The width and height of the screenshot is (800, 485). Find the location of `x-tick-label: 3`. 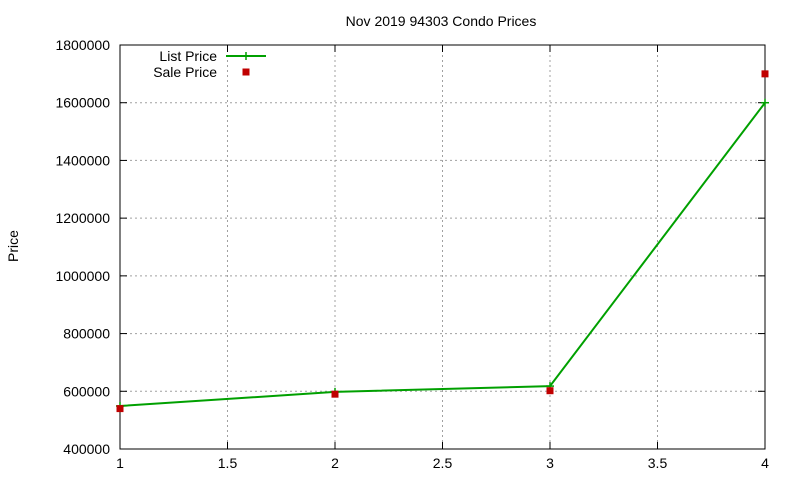

x-tick-label: 3 is located at coordinates (550, 463).